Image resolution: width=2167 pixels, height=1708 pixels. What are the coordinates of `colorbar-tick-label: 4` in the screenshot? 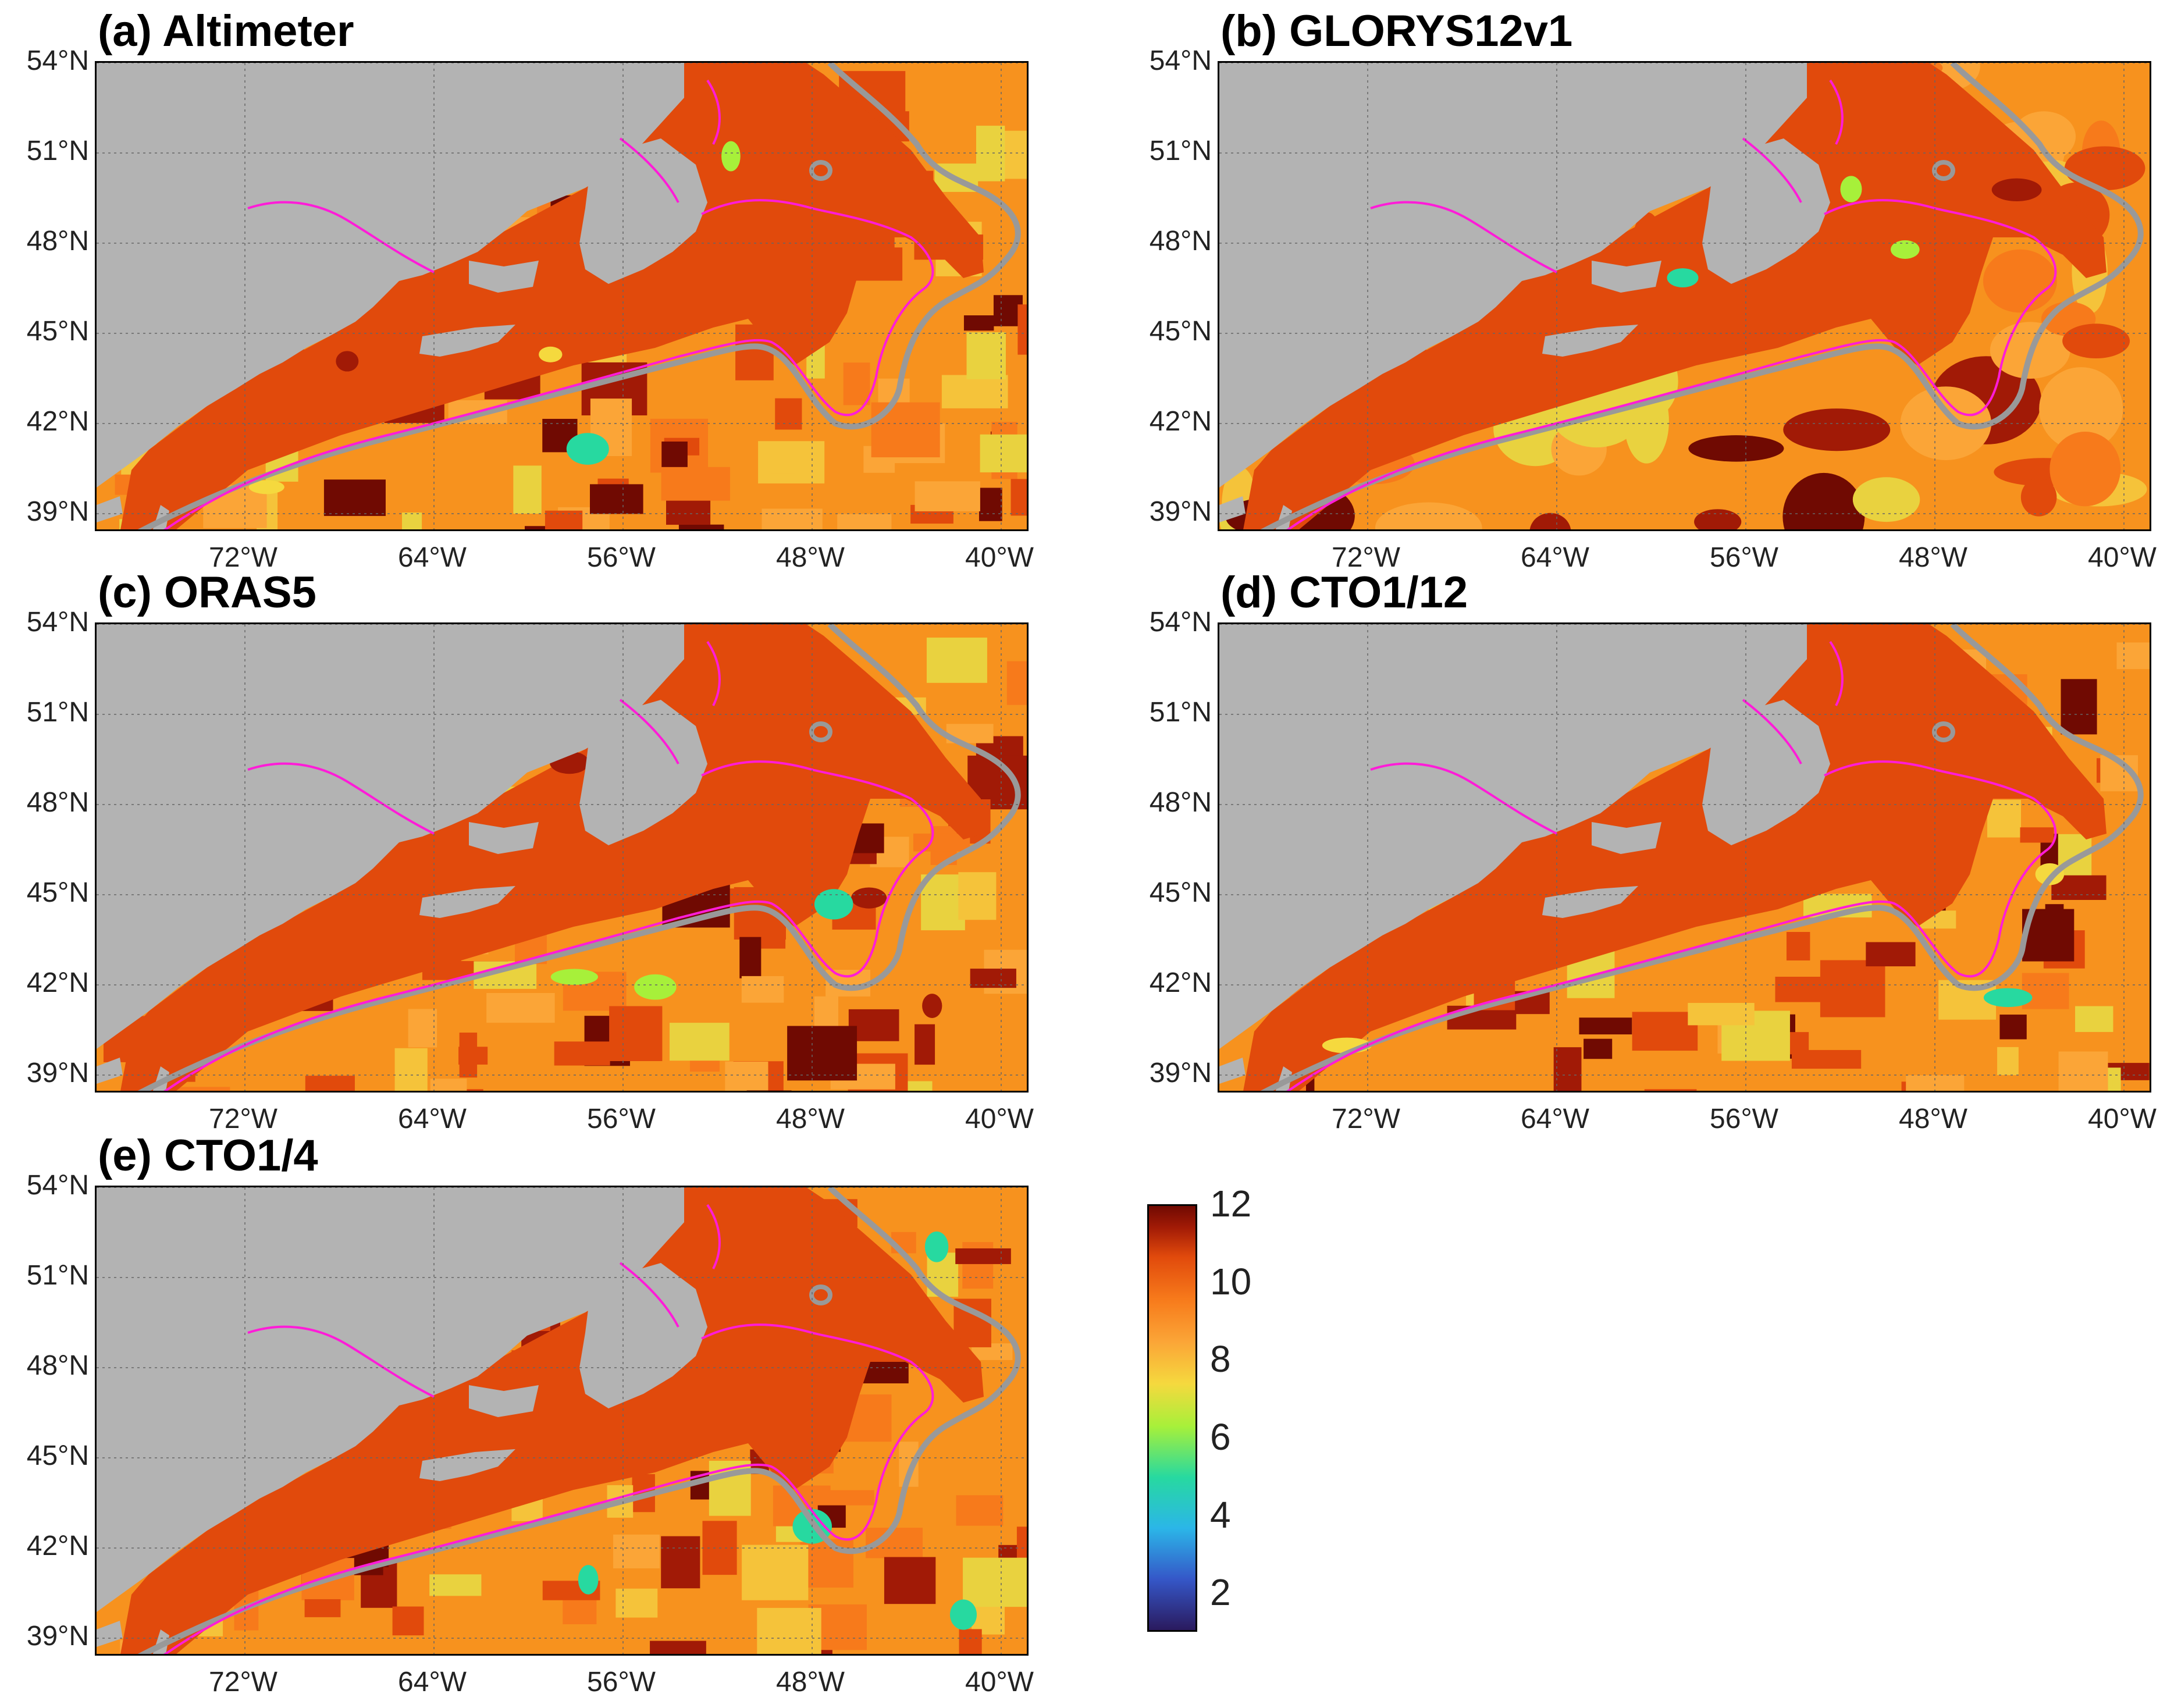 It's located at (1220, 1514).